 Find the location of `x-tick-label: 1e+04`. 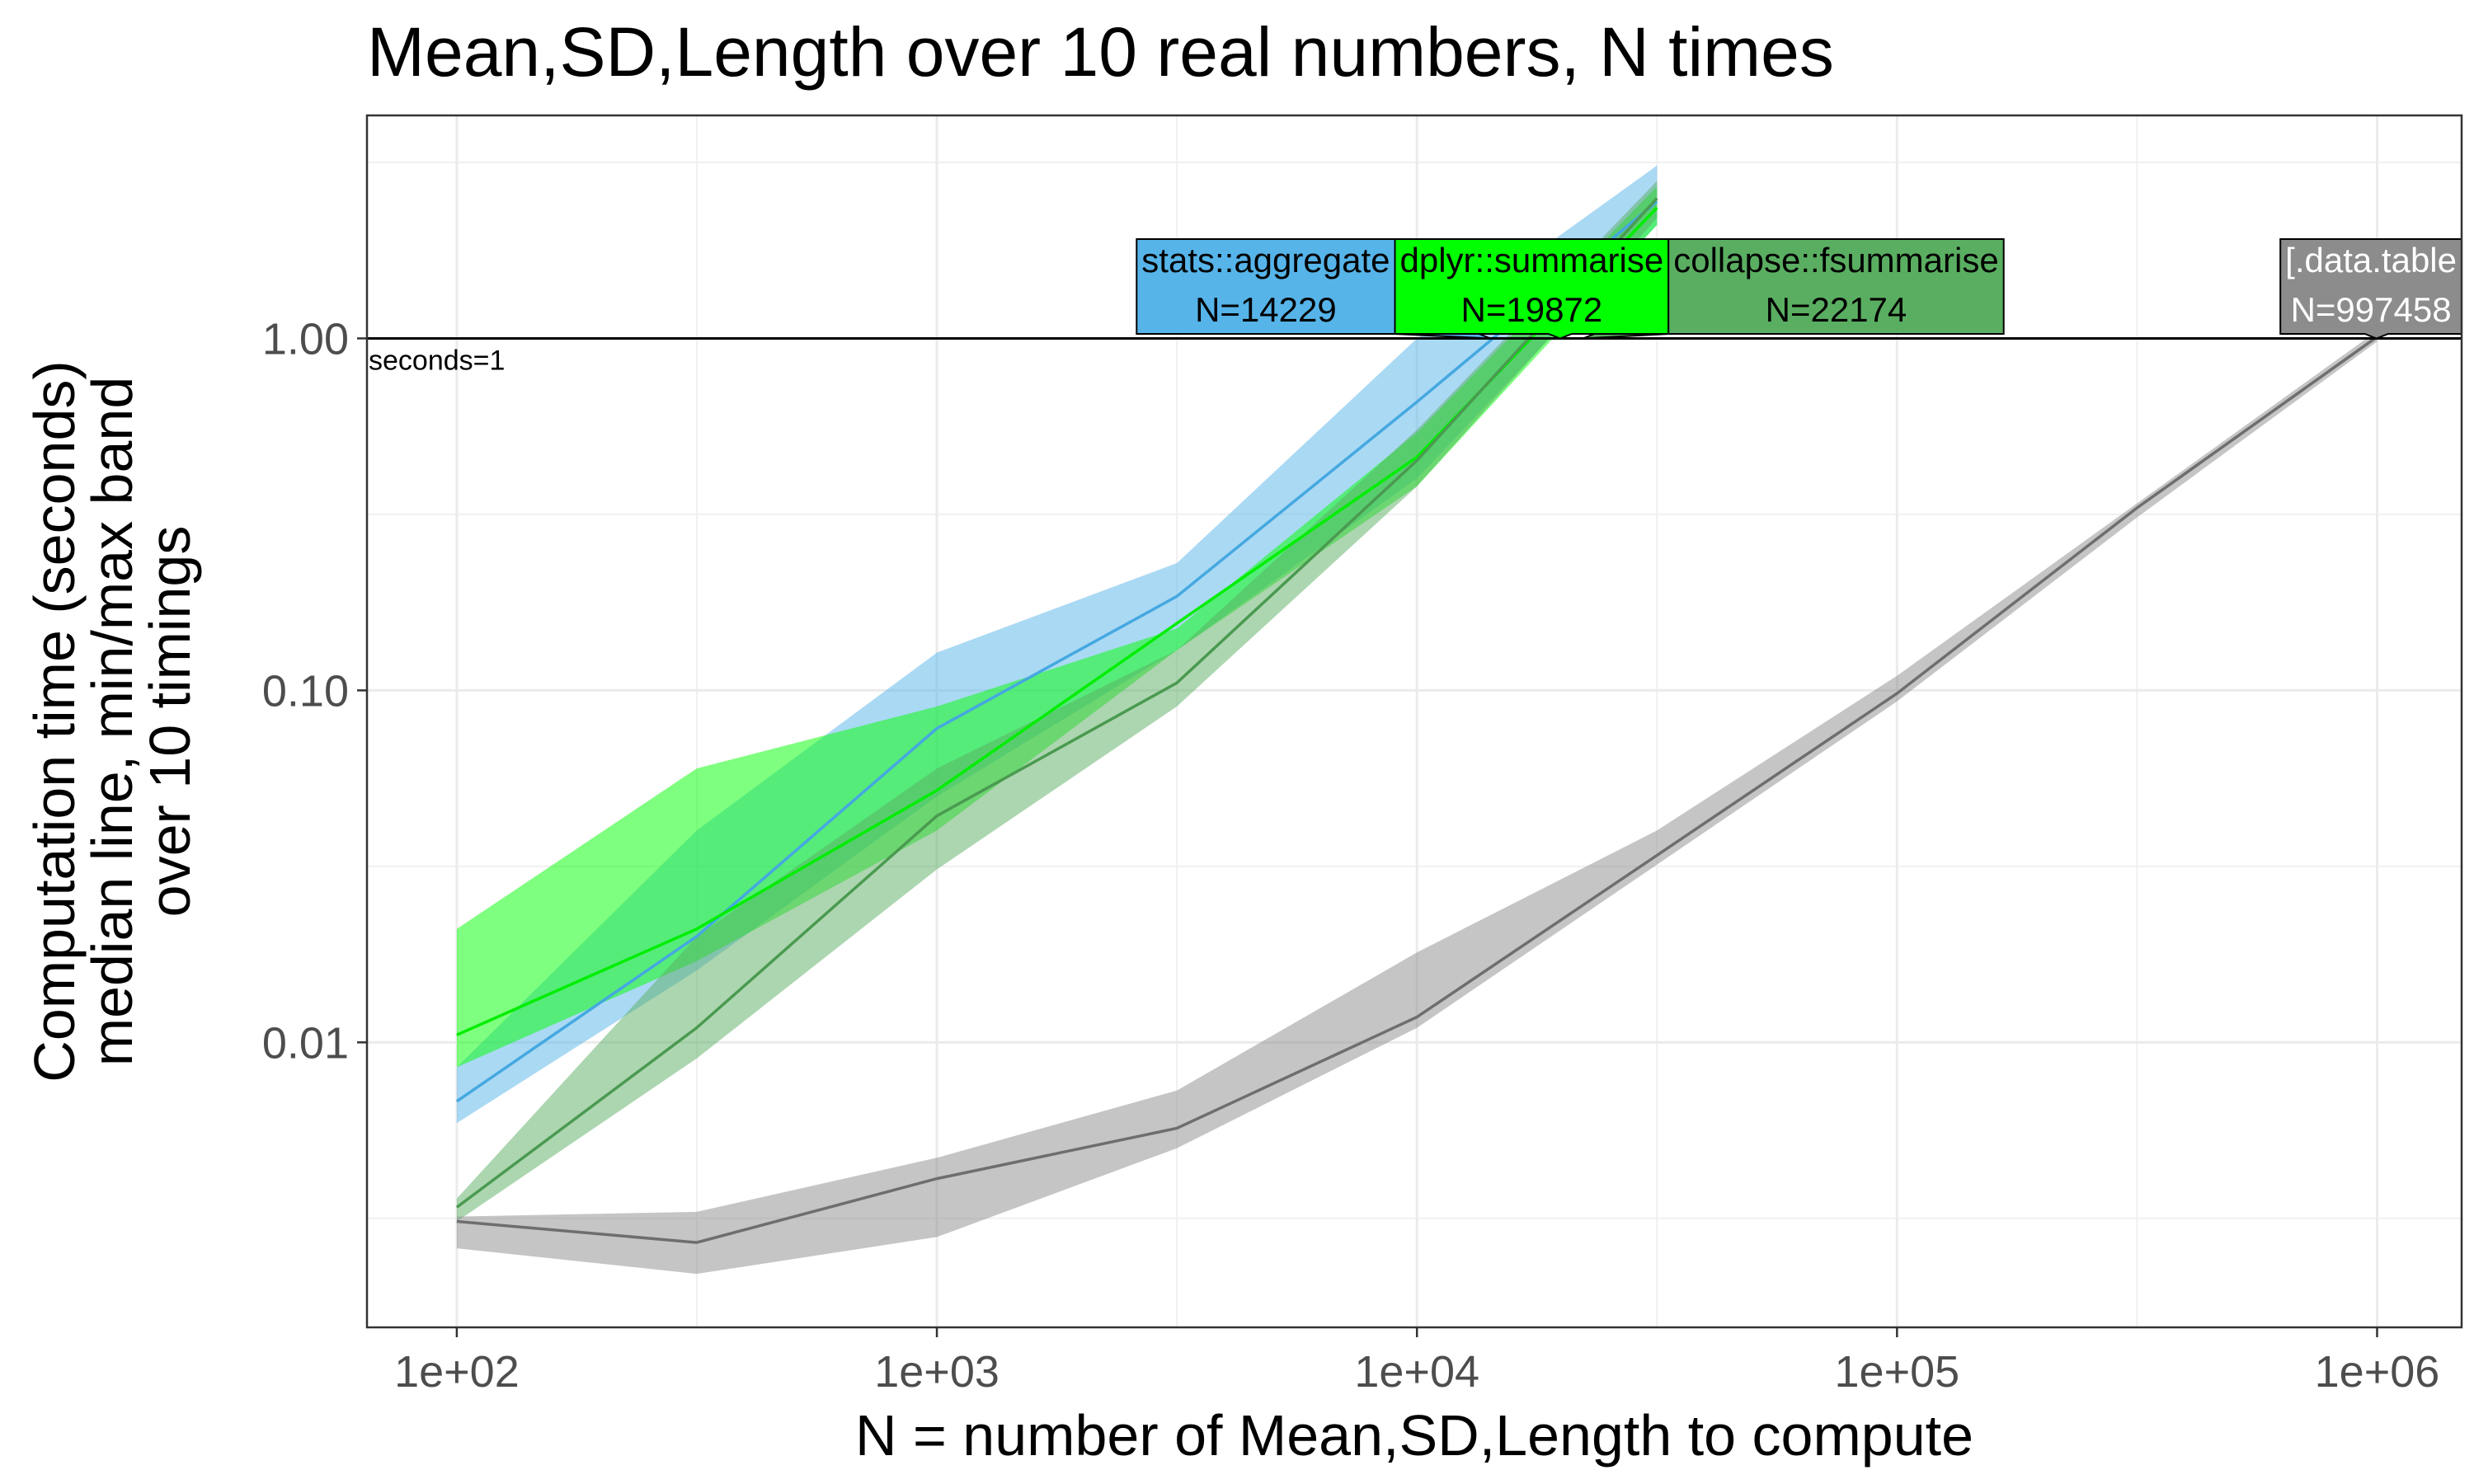

x-tick-label: 1e+04 is located at coordinates (1416, 1372).